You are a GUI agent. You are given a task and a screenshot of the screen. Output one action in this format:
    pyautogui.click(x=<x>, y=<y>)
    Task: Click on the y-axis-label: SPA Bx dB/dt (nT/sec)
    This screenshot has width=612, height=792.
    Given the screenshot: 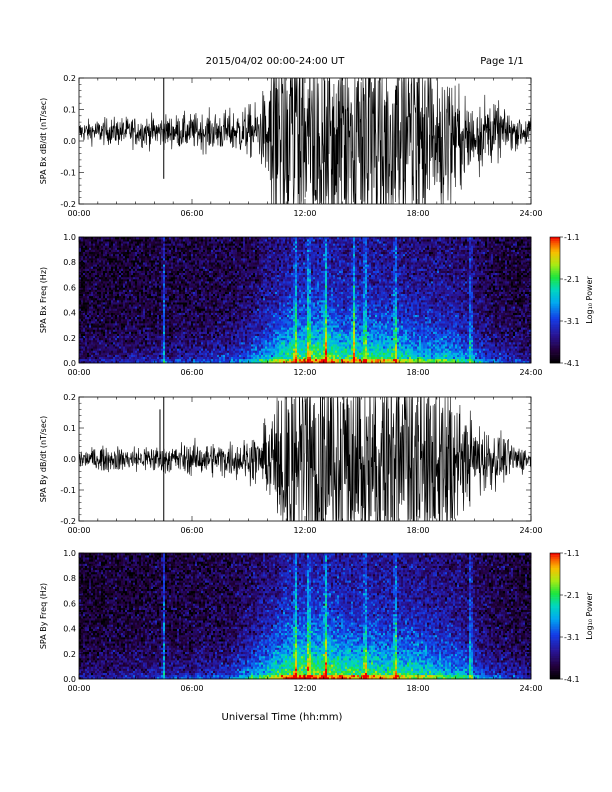 What is the action you would take?
    pyautogui.click(x=43, y=141)
    